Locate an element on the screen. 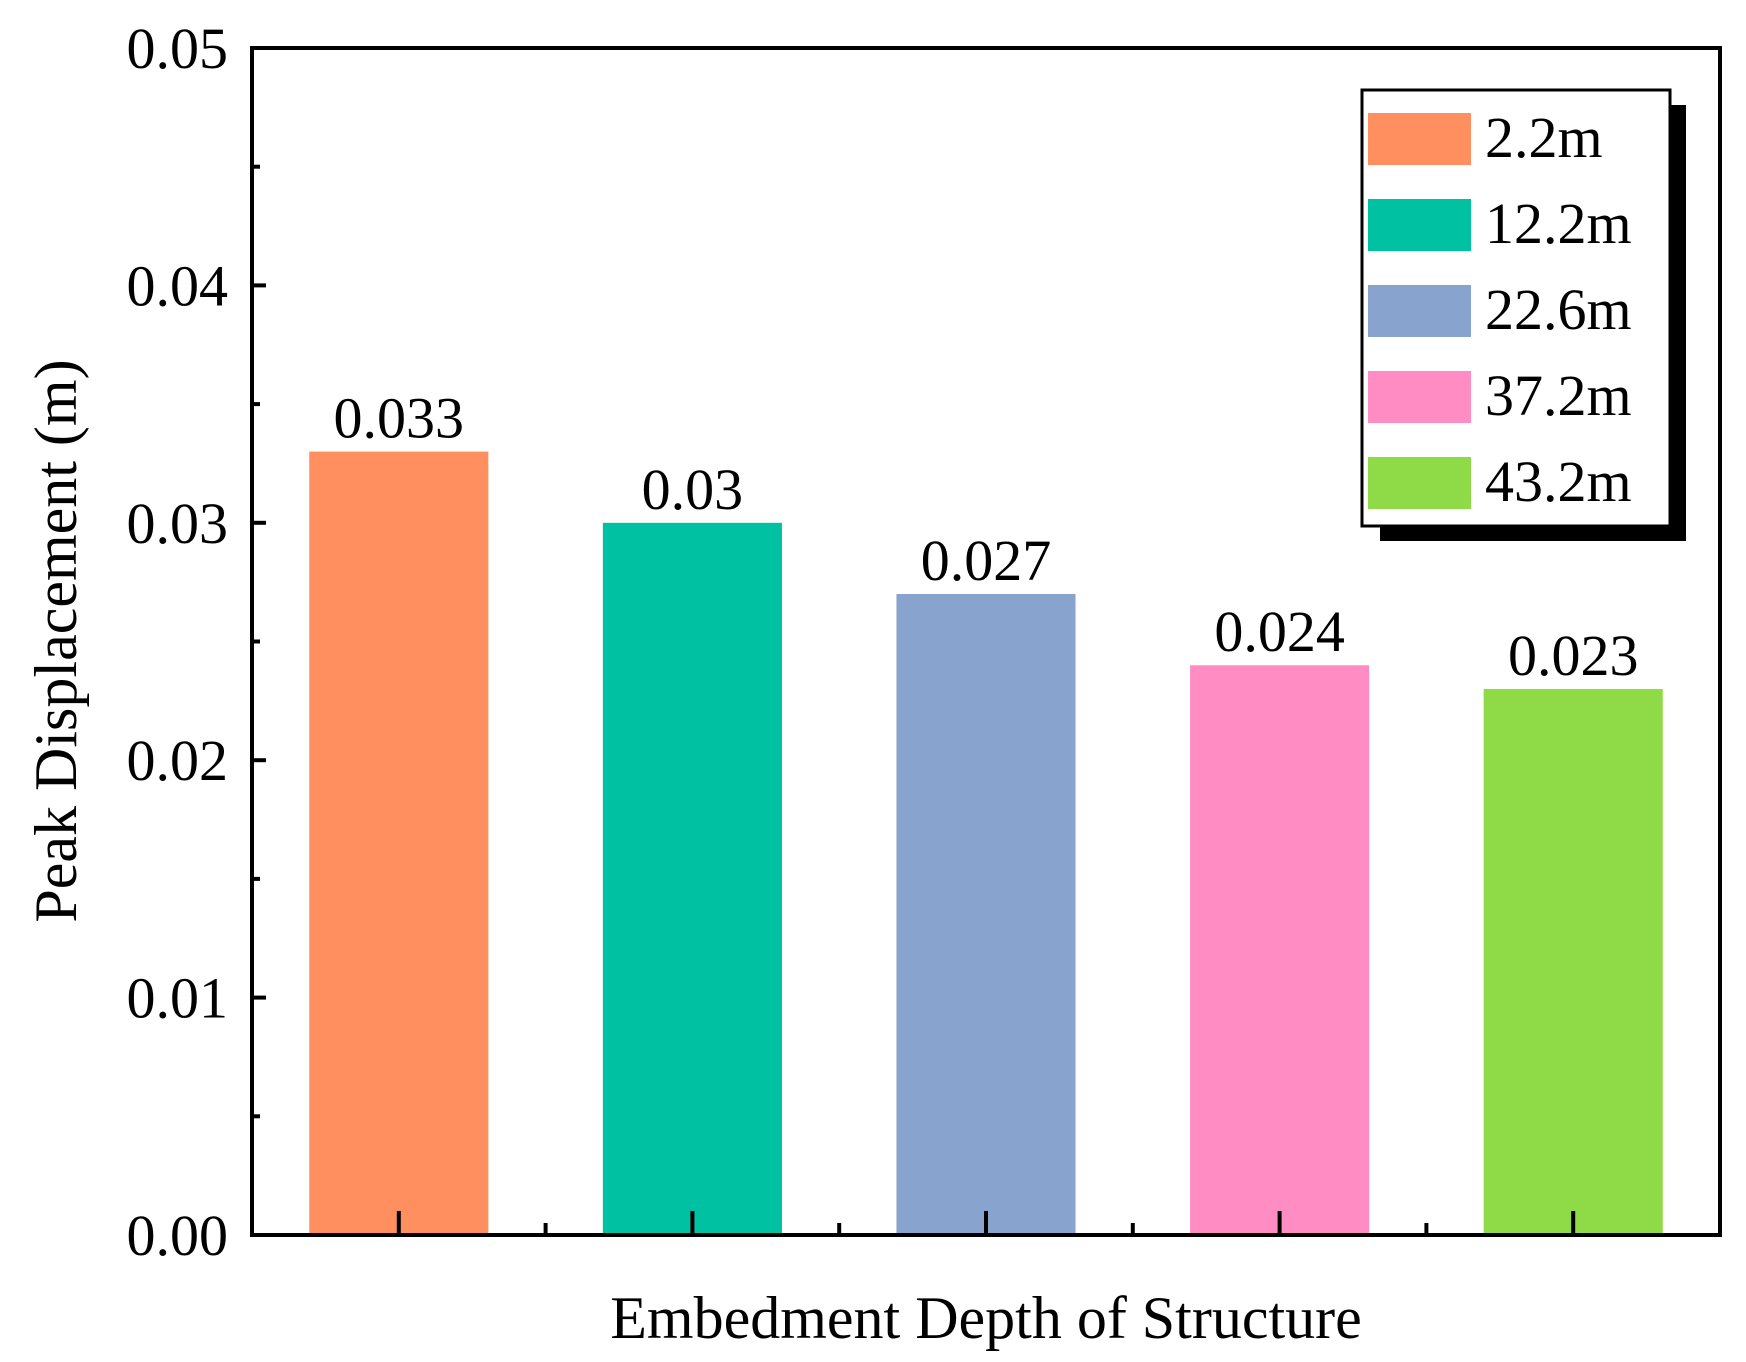 The height and width of the screenshot is (1362, 1746). y-axis-ticks: 0.00 0.01 0.02 0.03 0.04 0.05 is located at coordinates (196, 642).